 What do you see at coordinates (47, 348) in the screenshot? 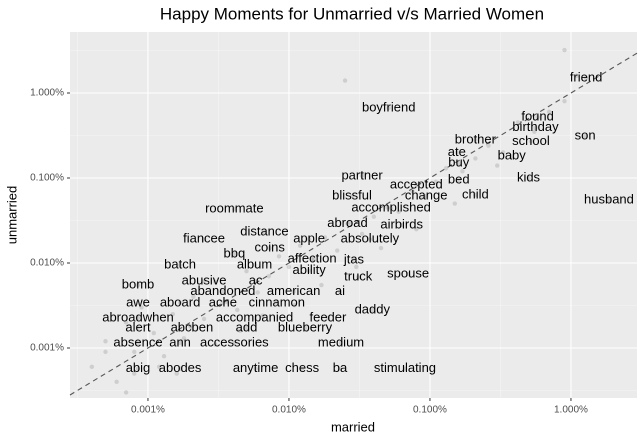
I see `y-tick-label: 0.001%` at bounding box center [47, 348].